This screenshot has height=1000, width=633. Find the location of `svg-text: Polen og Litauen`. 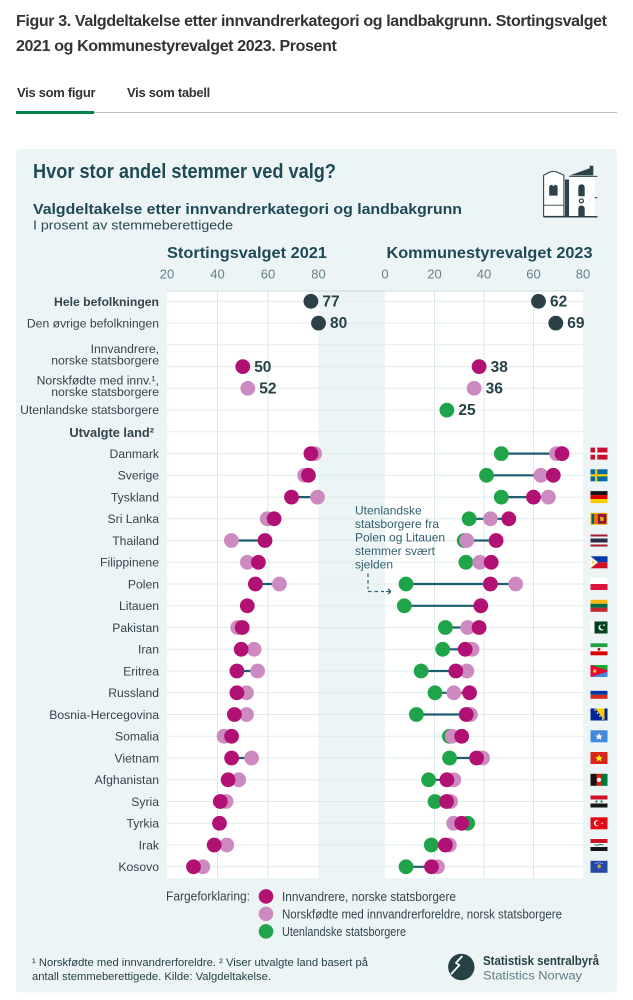

svg-text: Polen og Litauen is located at coordinates (400, 538).